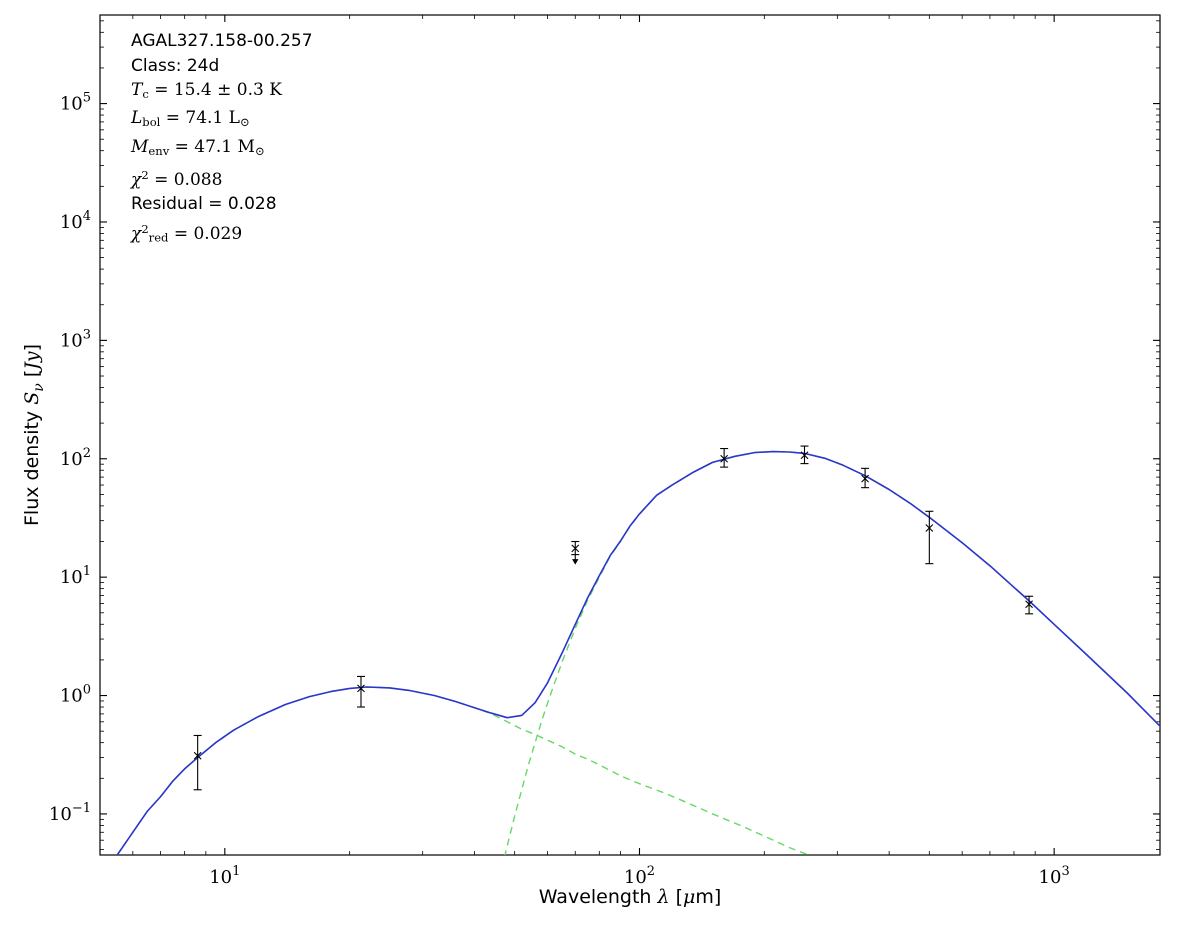  I want to click on y-tick-label: 10⁻¹, so click(70, 813).